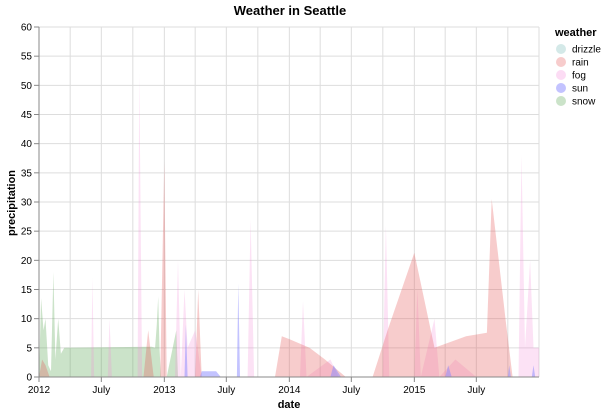 The height and width of the screenshot is (414, 607). I want to click on legend-symbol-sun, so click(561, 88).